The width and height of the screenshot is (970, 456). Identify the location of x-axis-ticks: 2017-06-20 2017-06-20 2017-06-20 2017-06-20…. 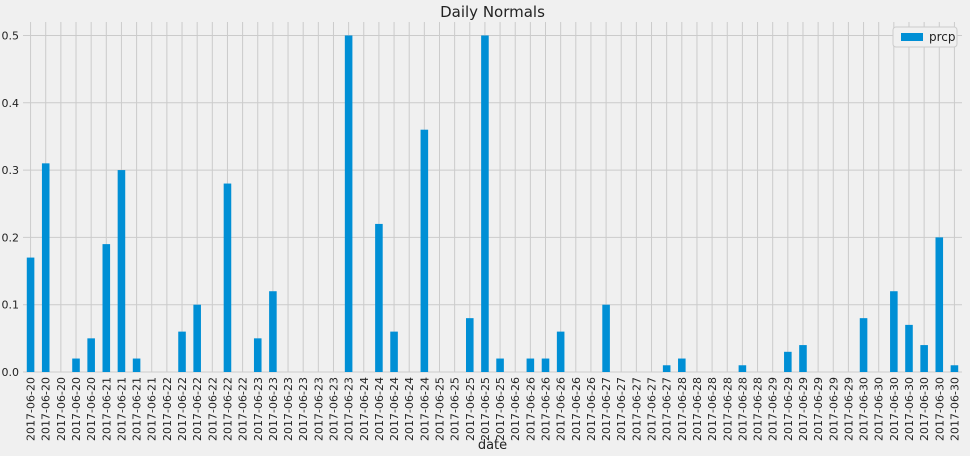
(493, 409).